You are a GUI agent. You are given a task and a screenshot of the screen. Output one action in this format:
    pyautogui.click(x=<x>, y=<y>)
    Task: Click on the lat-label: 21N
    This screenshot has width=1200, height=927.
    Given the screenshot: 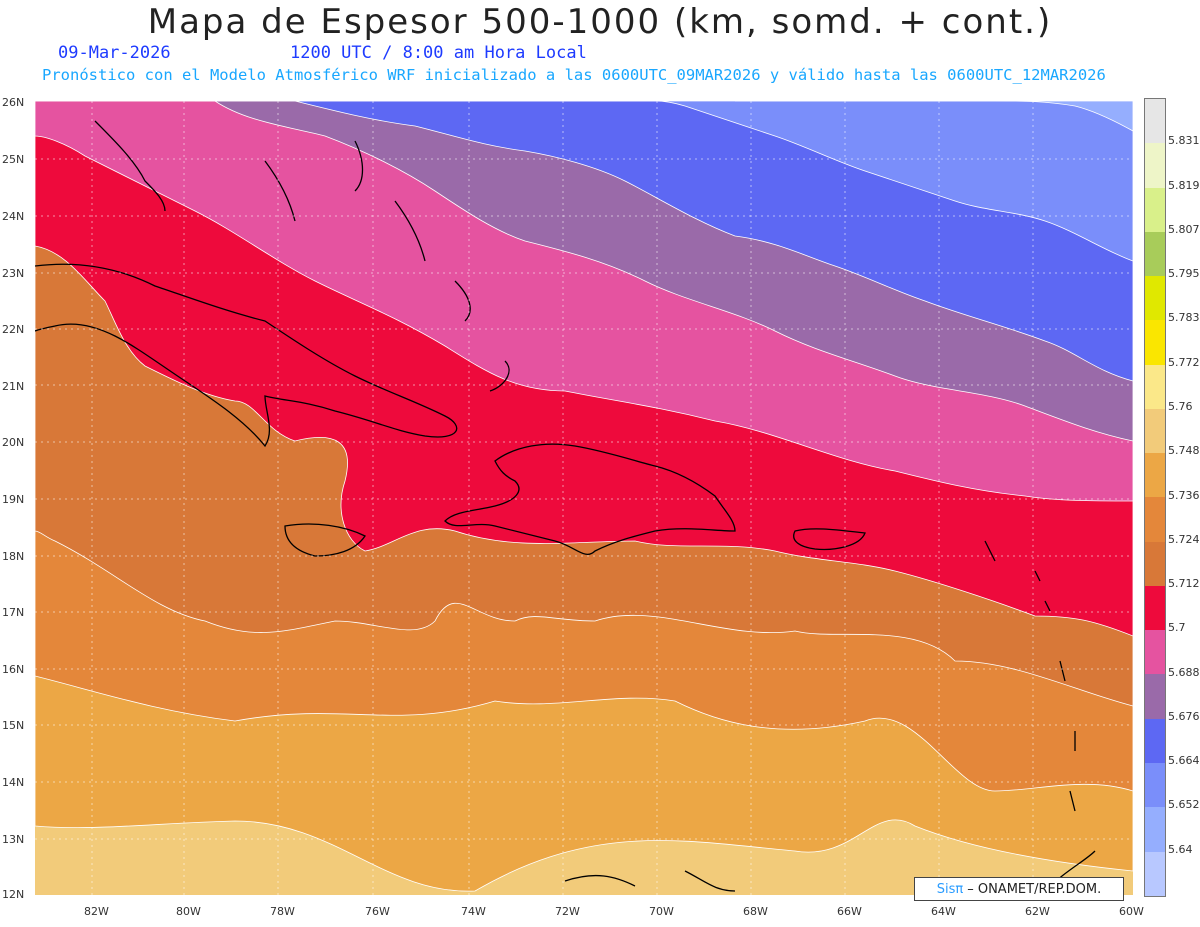 What is the action you would take?
    pyautogui.click(x=13, y=386)
    